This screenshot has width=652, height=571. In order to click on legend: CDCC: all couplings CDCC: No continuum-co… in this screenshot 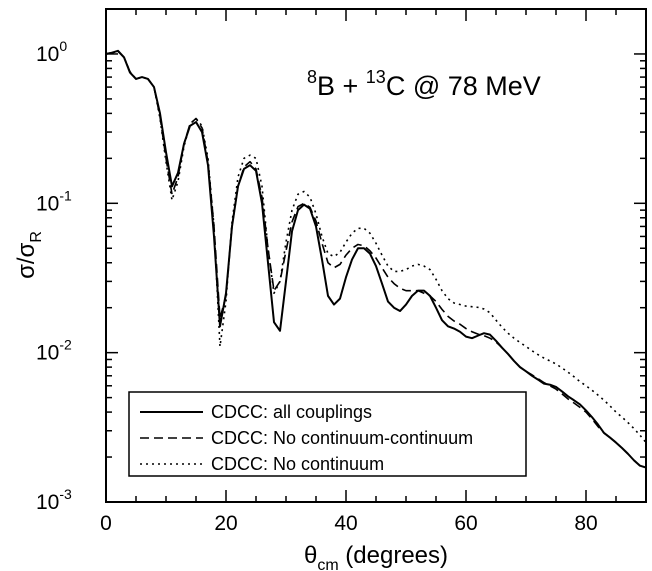, I will do `click(327, 434)`.